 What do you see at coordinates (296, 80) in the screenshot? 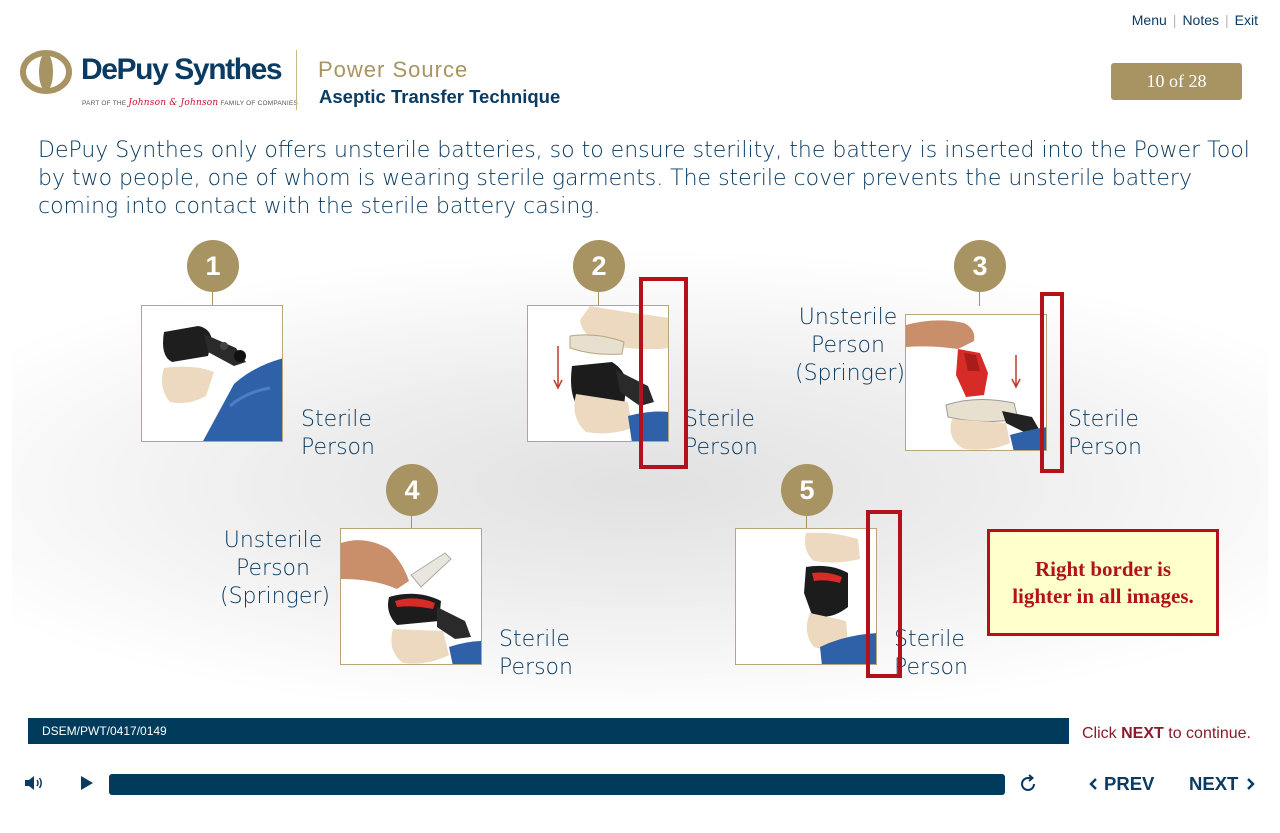
I see `header-divider` at bounding box center [296, 80].